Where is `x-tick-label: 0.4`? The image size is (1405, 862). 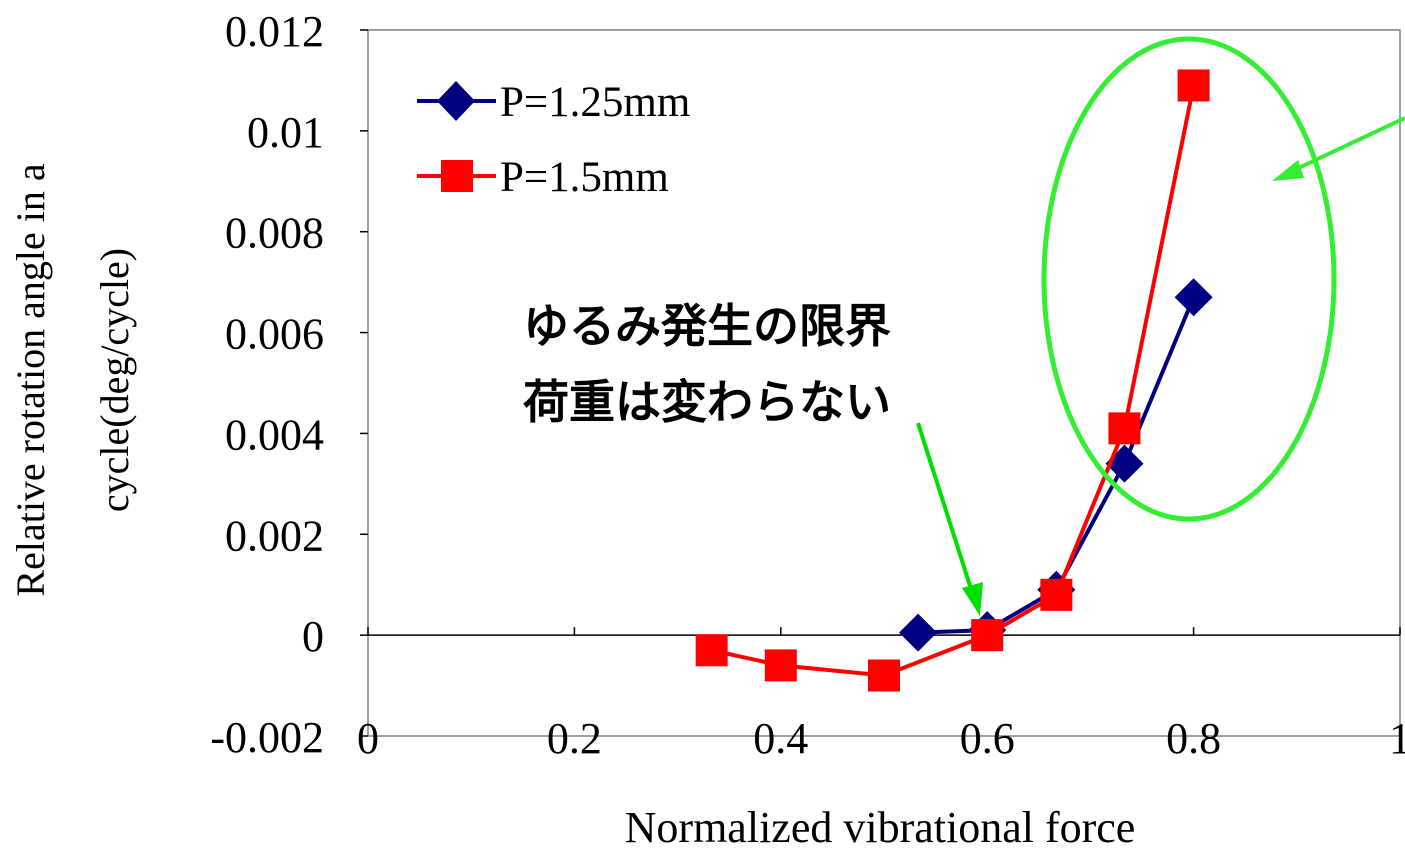 x-tick-label: 0.4 is located at coordinates (780, 738).